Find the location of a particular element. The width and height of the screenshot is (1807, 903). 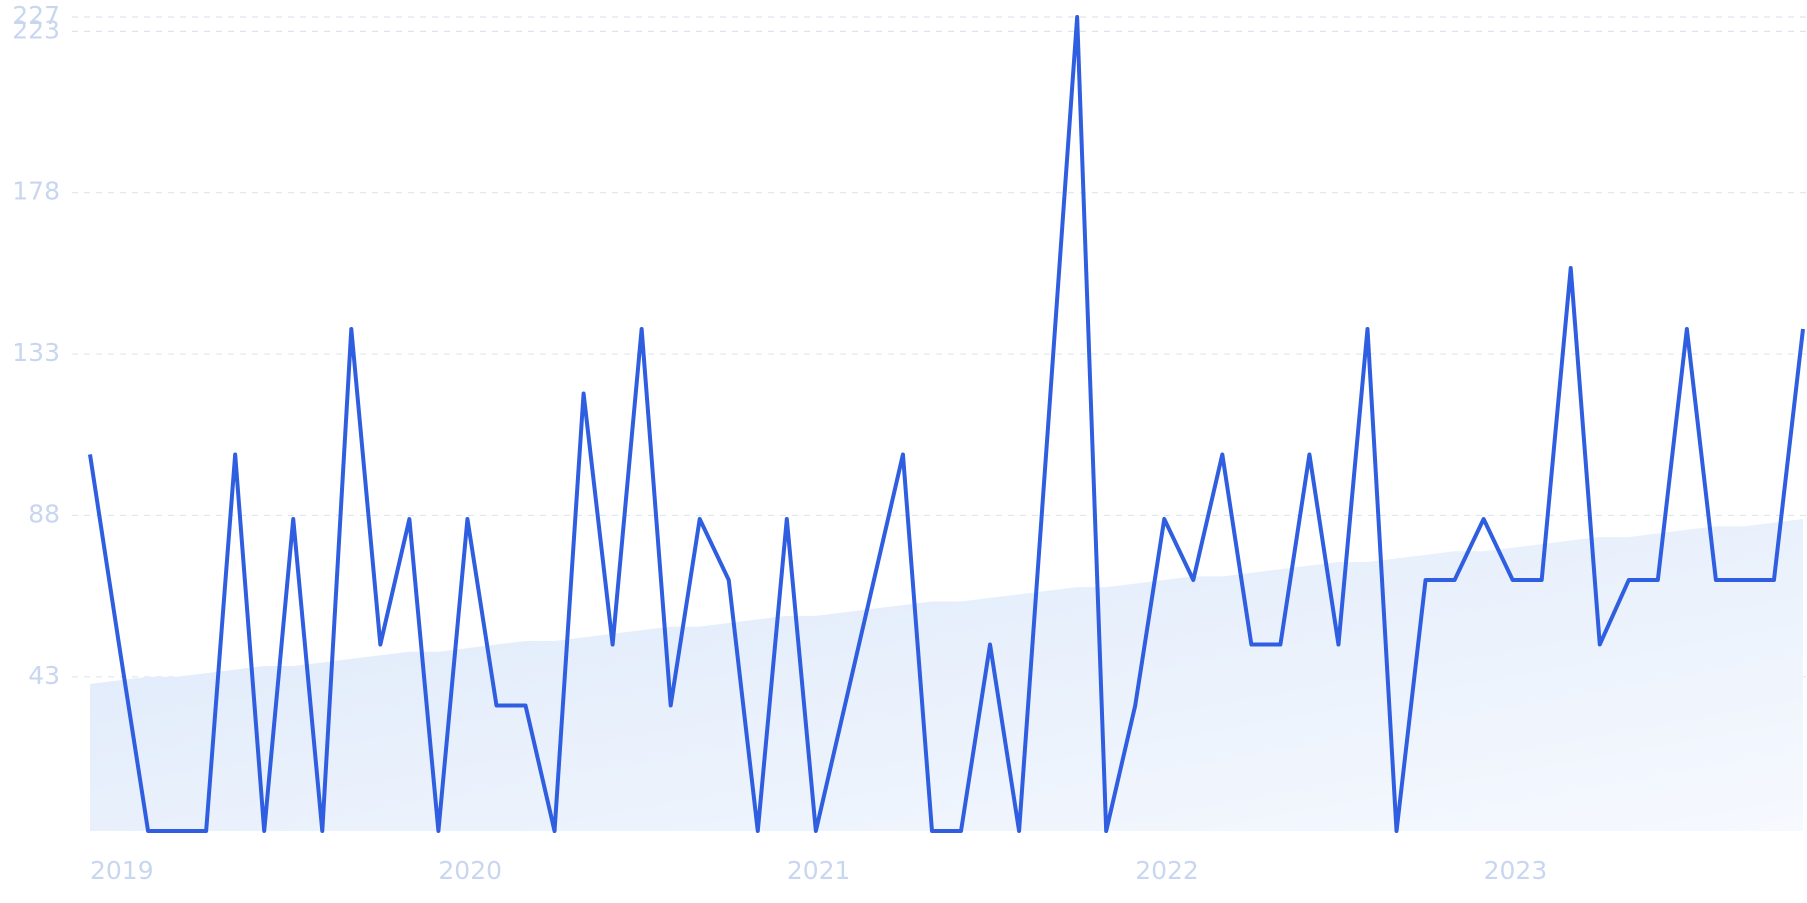

y-tick-label: 88 is located at coordinates (44, 513).